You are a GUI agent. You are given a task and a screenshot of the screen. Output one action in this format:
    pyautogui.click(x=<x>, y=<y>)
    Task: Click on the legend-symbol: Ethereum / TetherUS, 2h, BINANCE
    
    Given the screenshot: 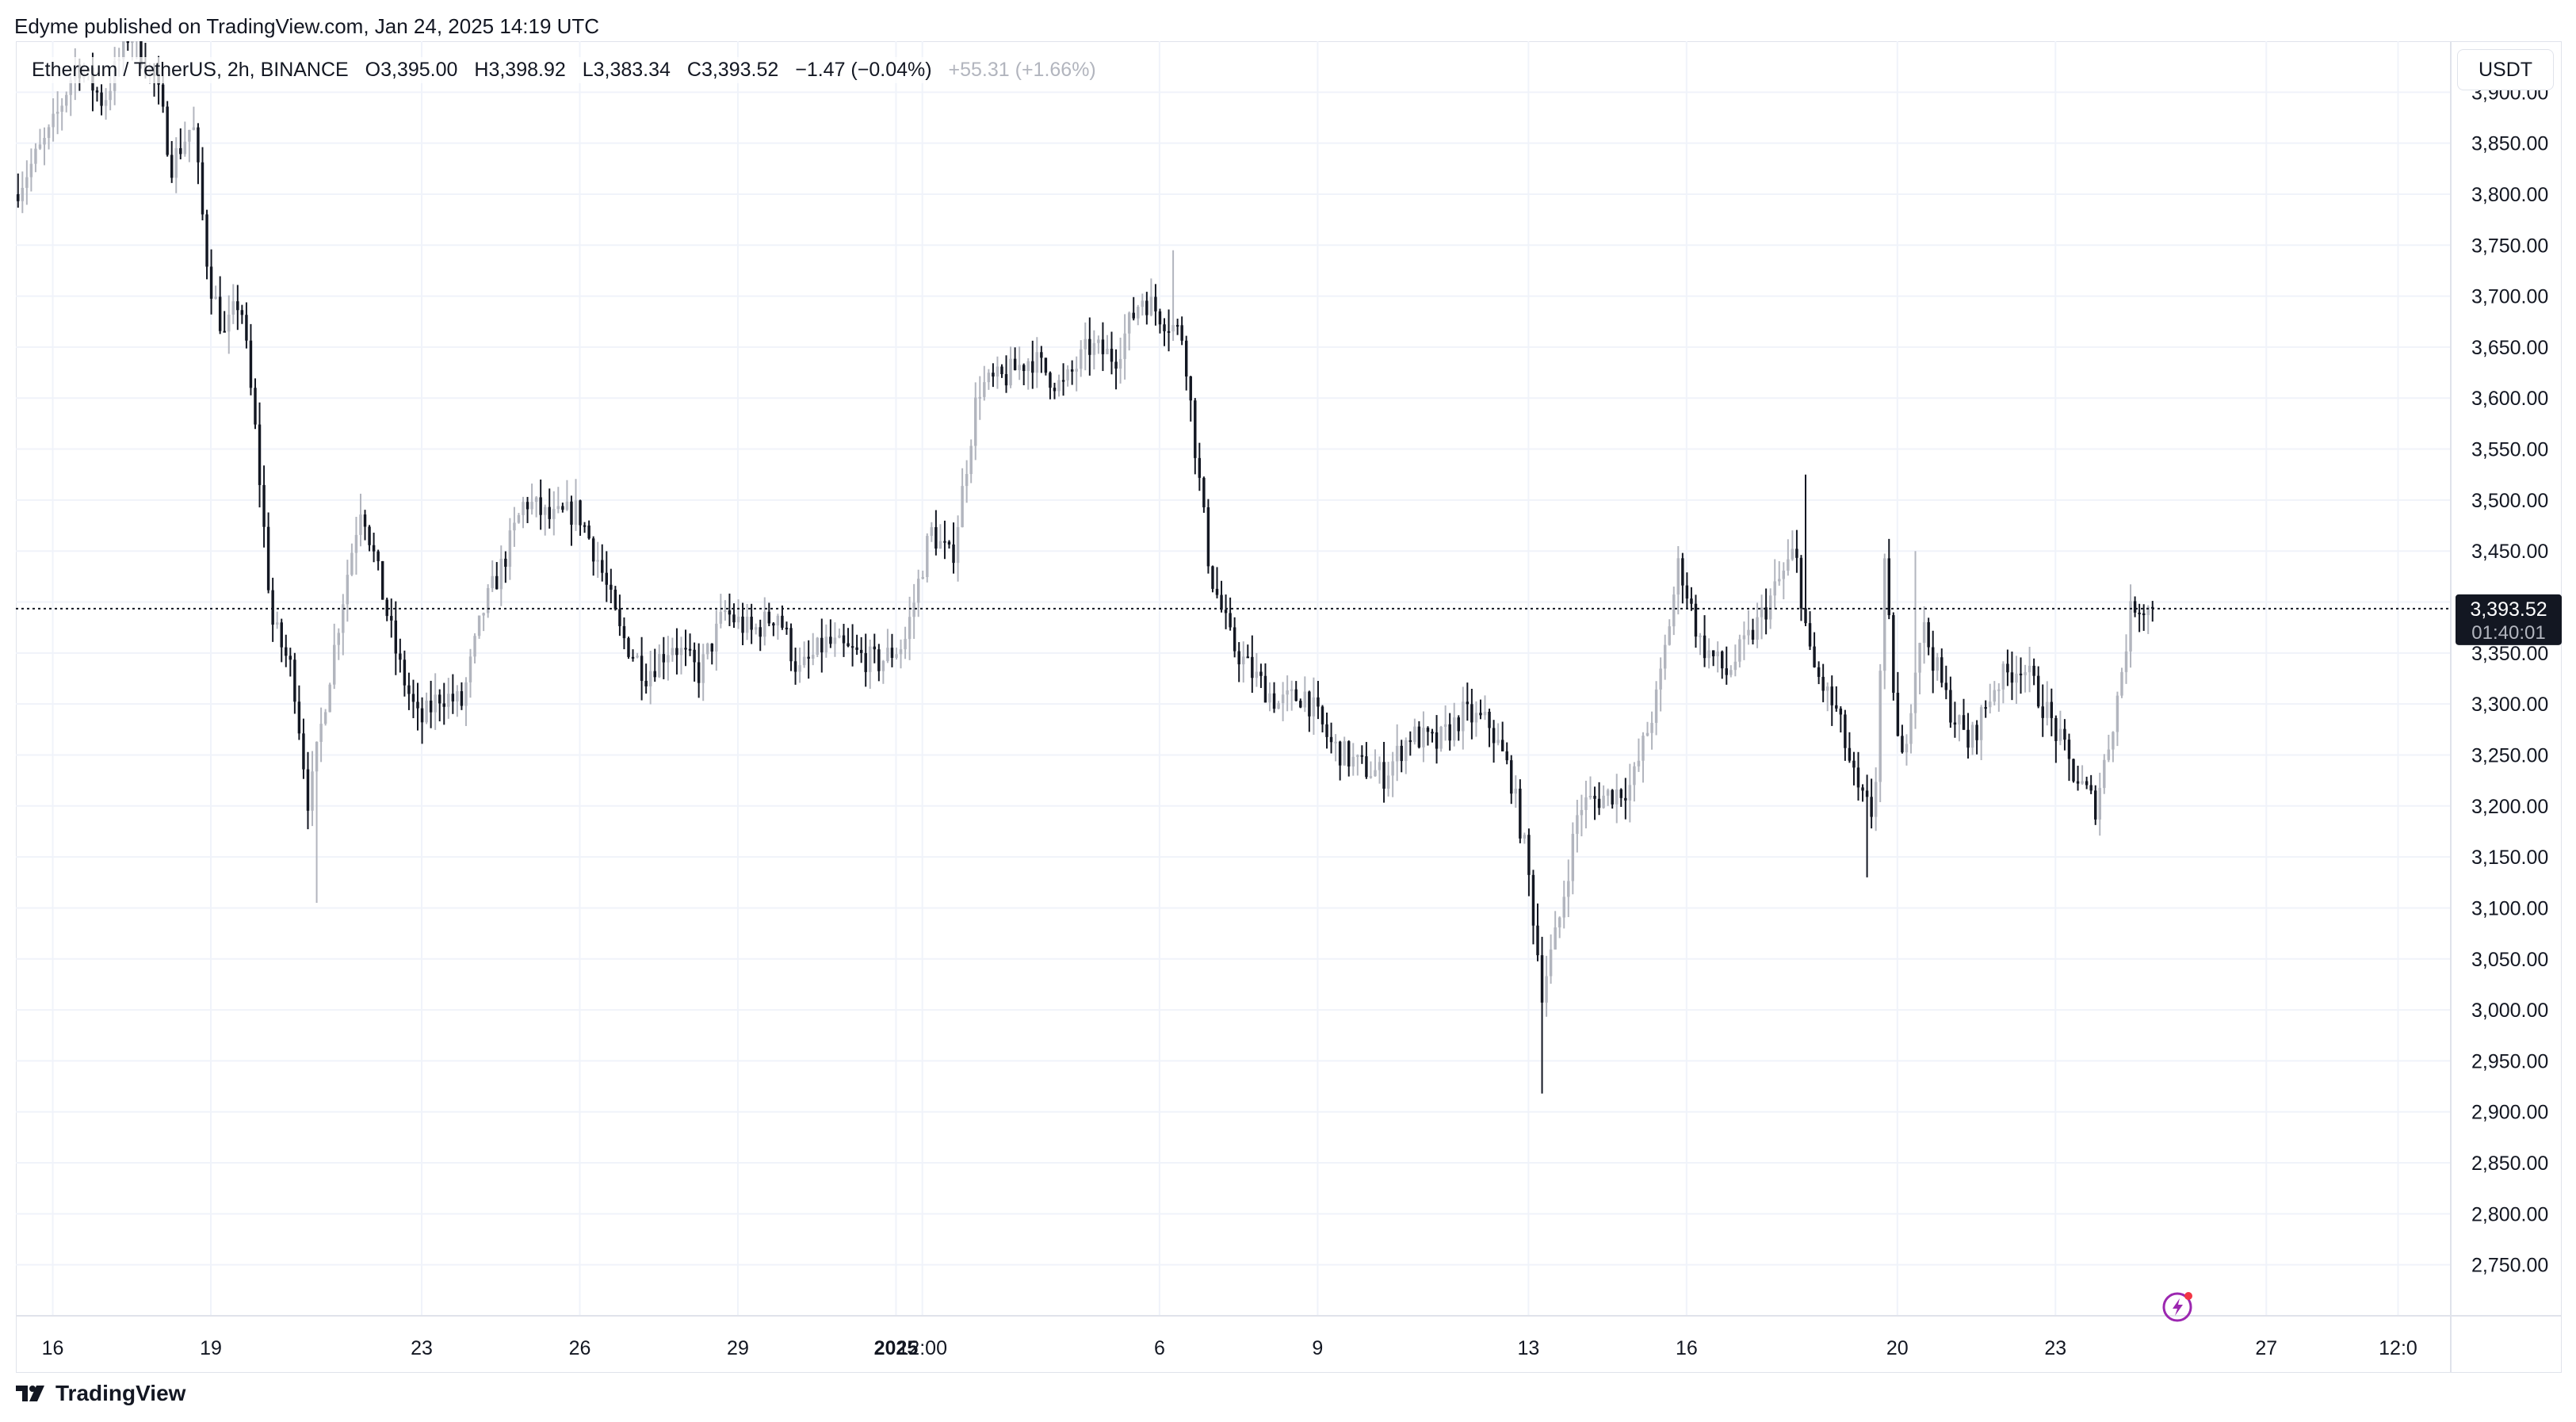 What is the action you would take?
    pyautogui.click(x=190, y=70)
    